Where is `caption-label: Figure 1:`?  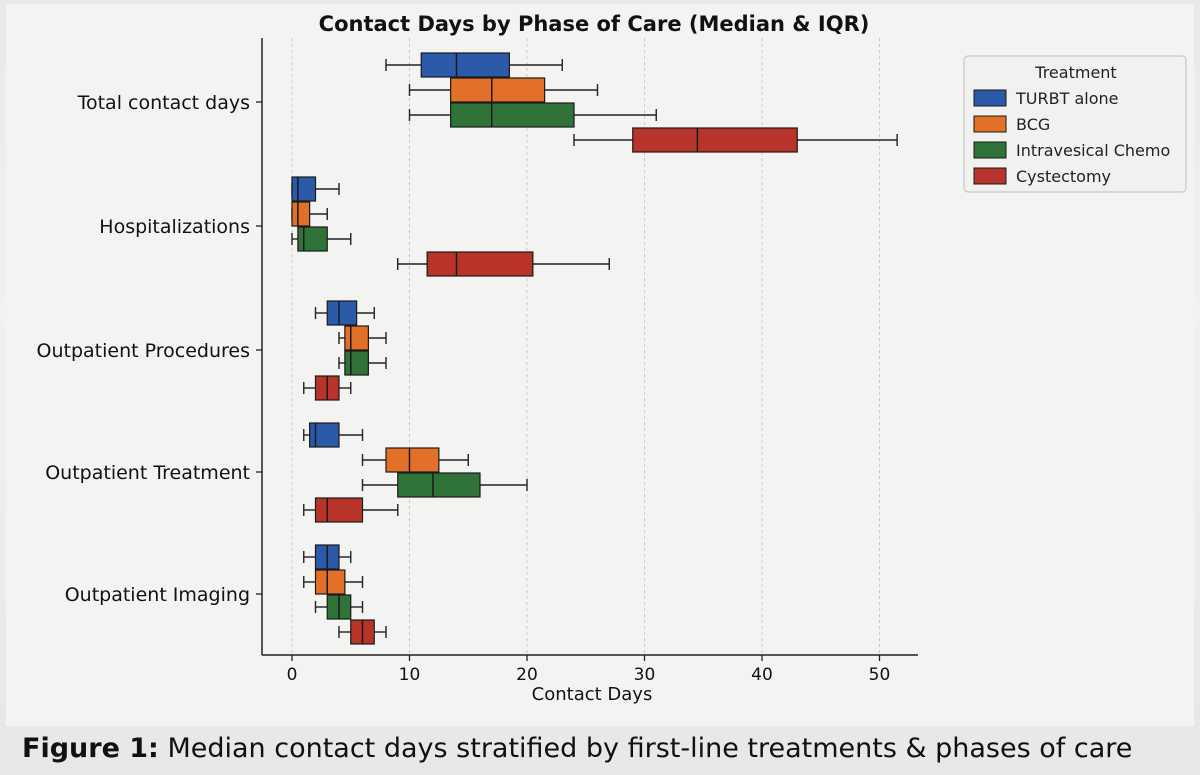 caption-label: Figure 1: is located at coordinates (90, 748).